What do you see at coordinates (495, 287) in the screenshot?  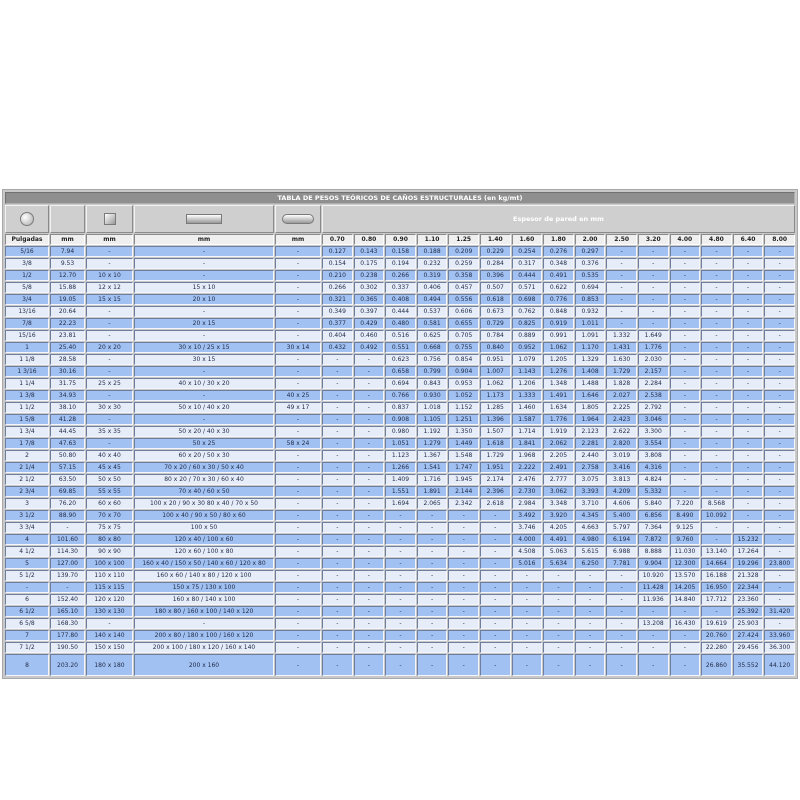 I see `table-cell: 0.507` at bounding box center [495, 287].